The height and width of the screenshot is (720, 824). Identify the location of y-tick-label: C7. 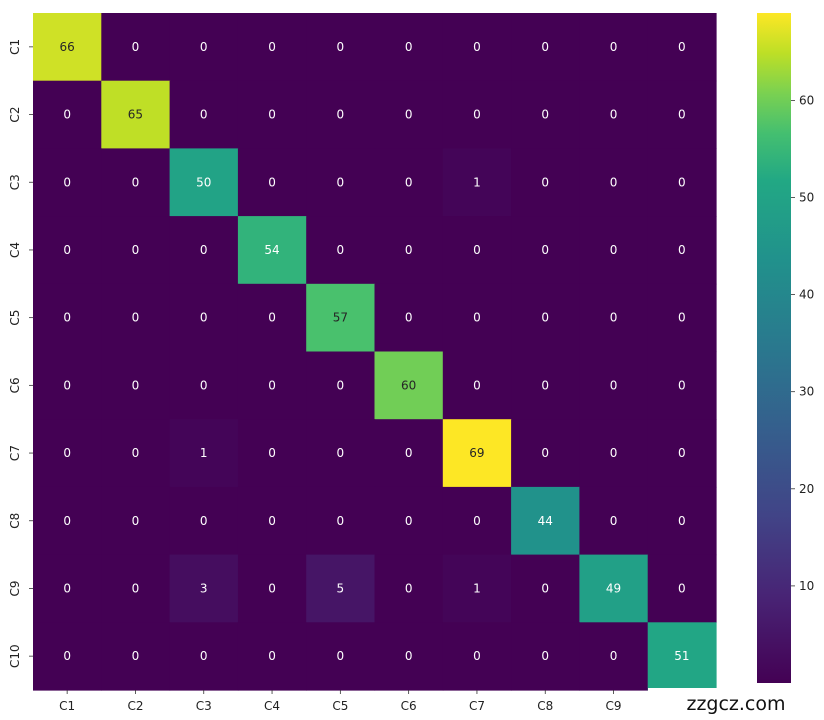
(15, 453).